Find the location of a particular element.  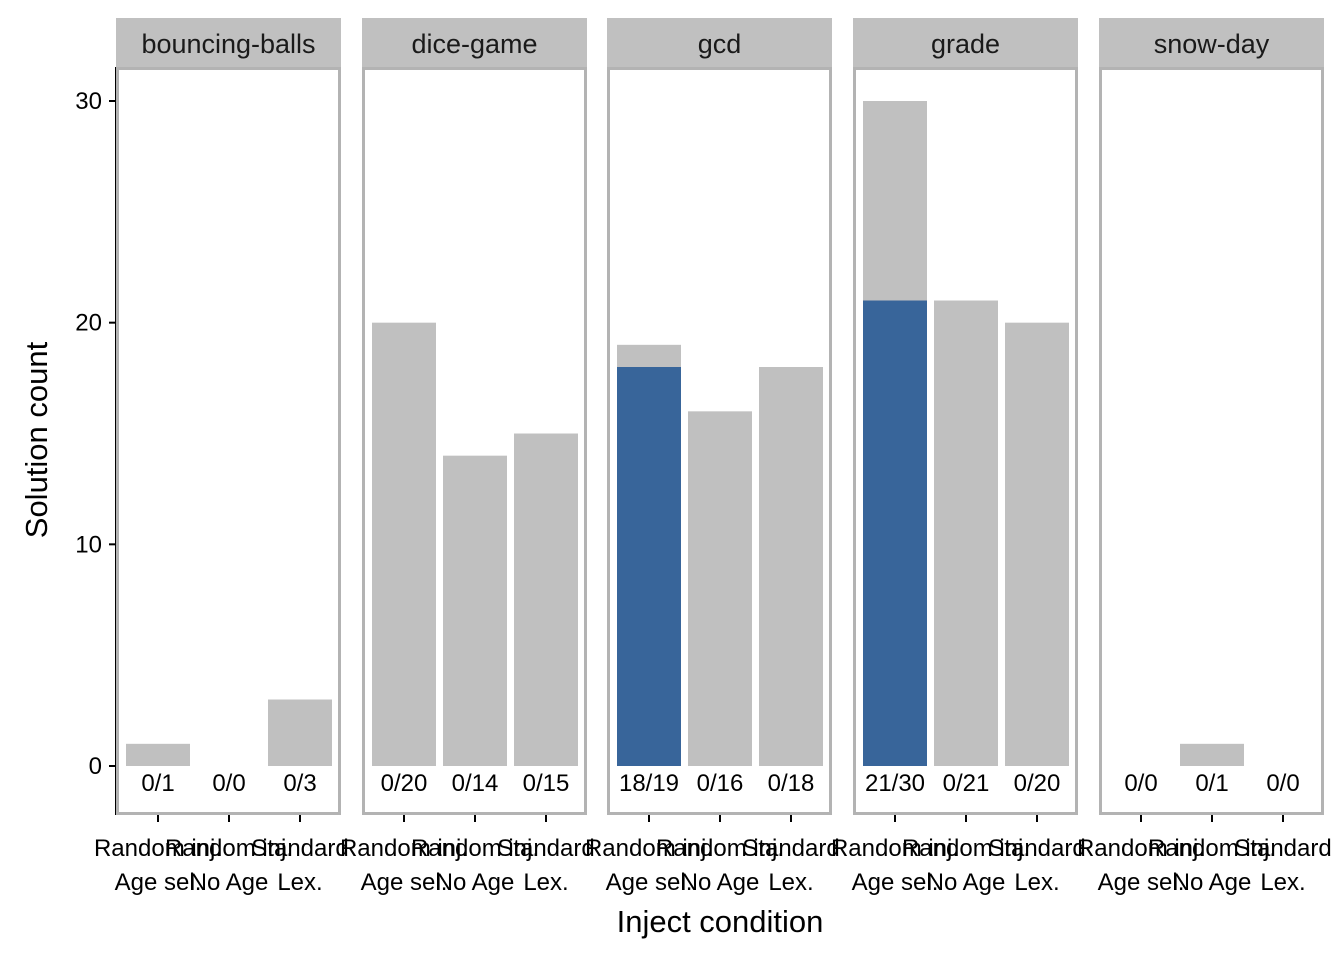

facet-strip-label: snow-day is located at coordinates (1212, 44).